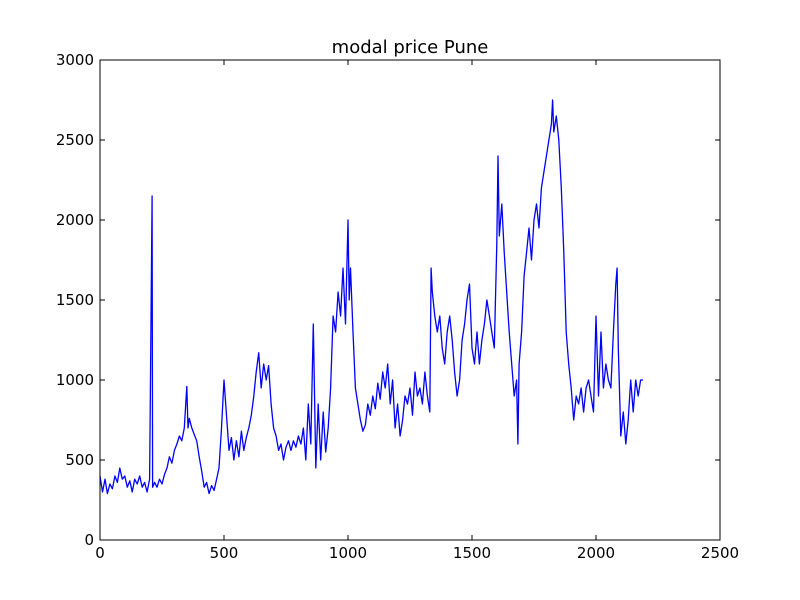 Image resolution: width=800 pixels, height=600 pixels. What do you see at coordinates (75, 380) in the screenshot?
I see `y-tick-label: 1000` at bounding box center [75, 380].